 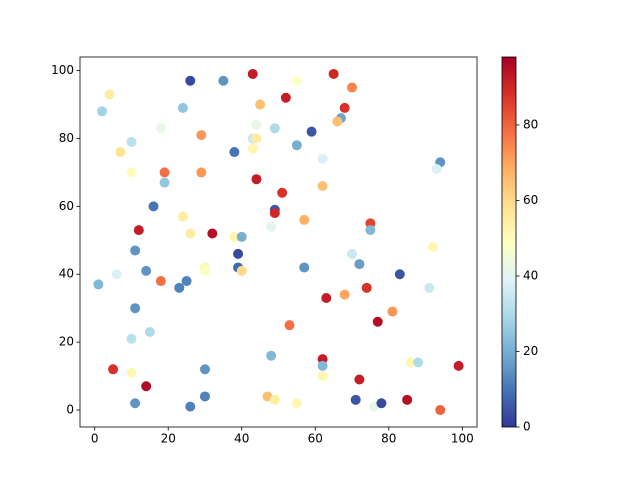 I want to click on y-tick-label: 60, so click(x=66, y=206).